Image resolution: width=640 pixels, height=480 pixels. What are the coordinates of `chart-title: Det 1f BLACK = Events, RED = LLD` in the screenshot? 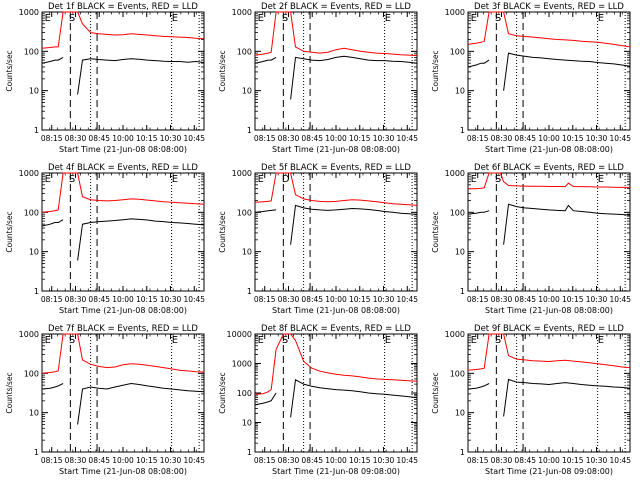 It's located at (123, 7).